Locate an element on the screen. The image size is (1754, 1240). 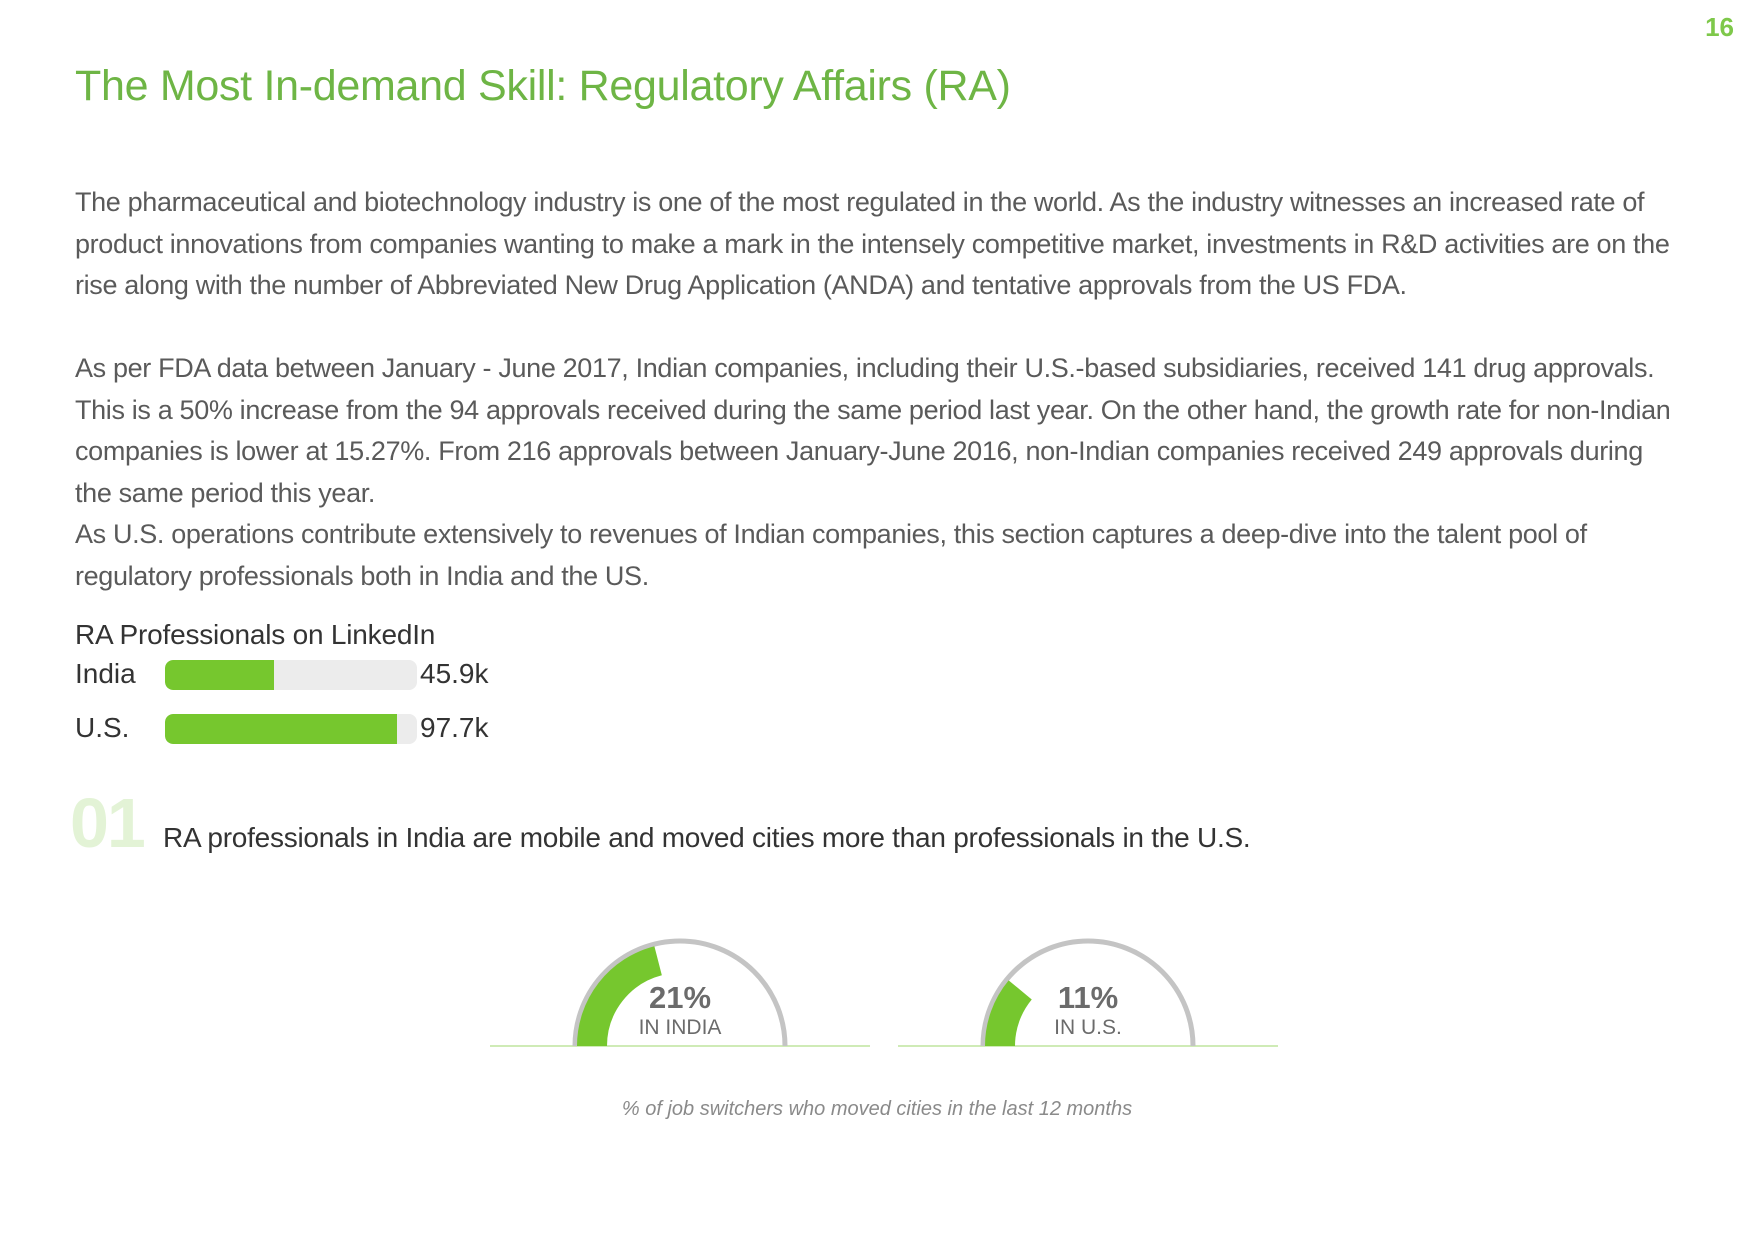
bar-india is located at coordinates (220, 675).